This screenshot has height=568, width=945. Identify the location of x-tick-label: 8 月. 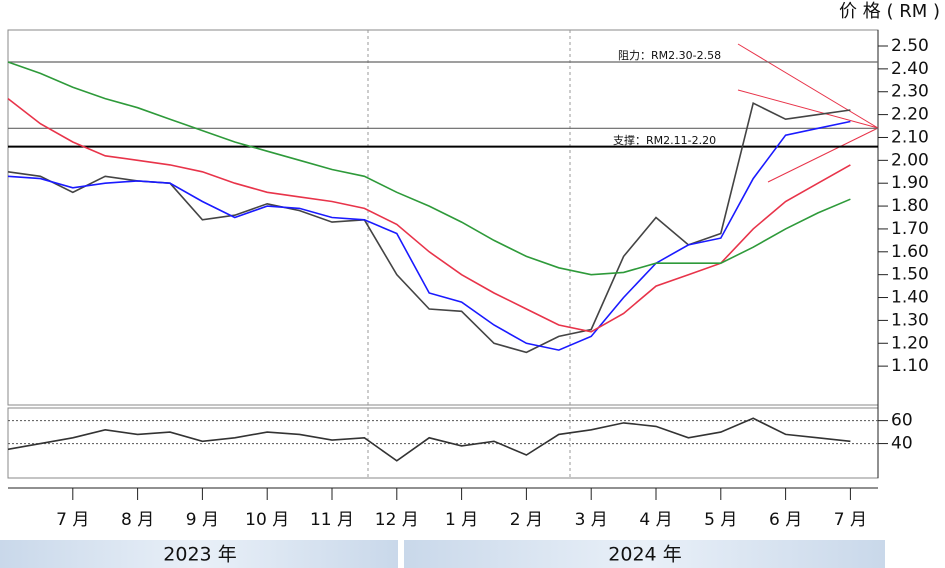
(137, 520).